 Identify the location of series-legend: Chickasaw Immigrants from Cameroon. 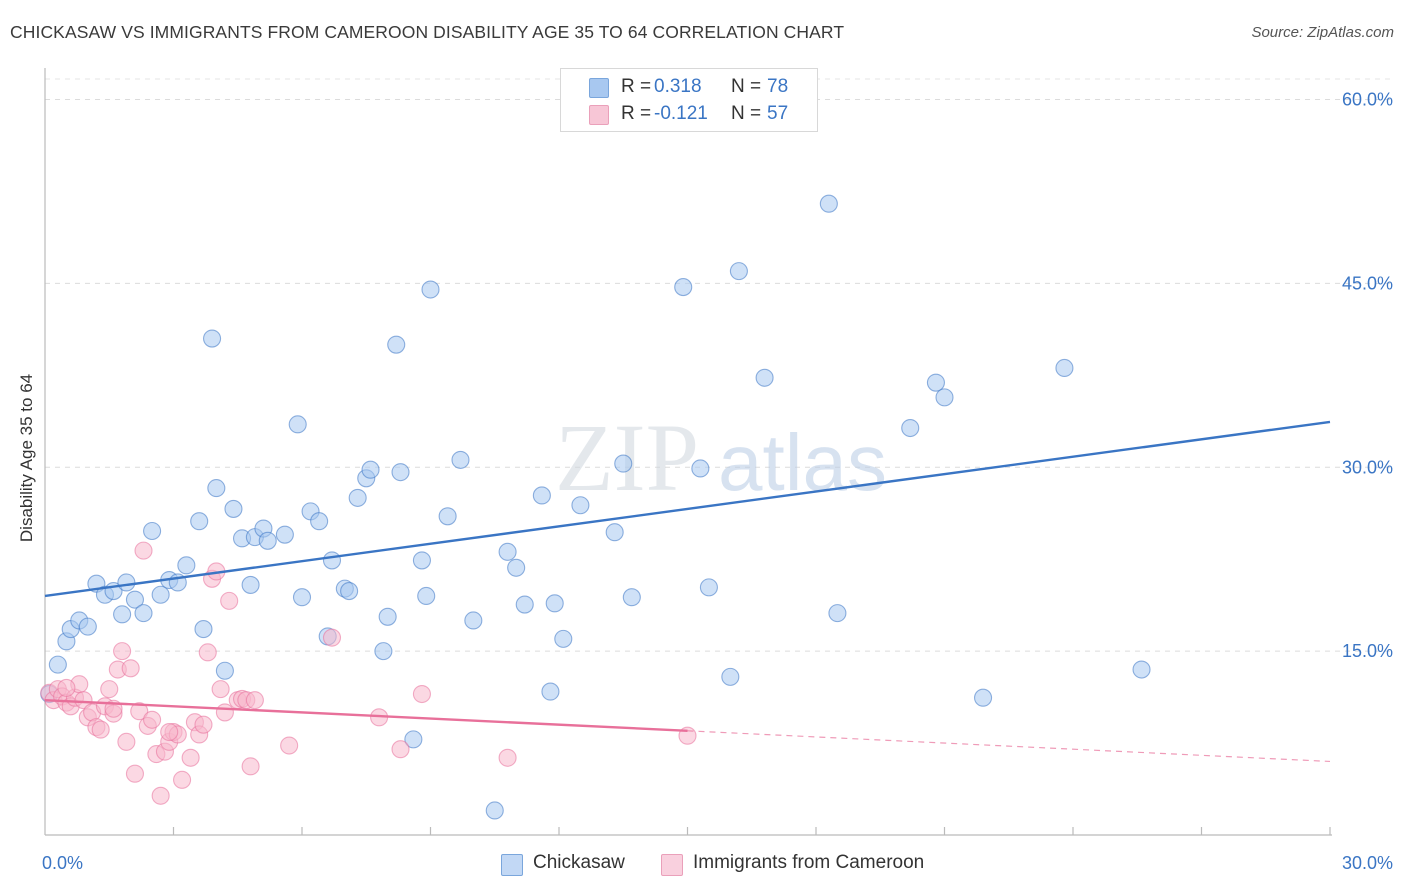
(703, 866).